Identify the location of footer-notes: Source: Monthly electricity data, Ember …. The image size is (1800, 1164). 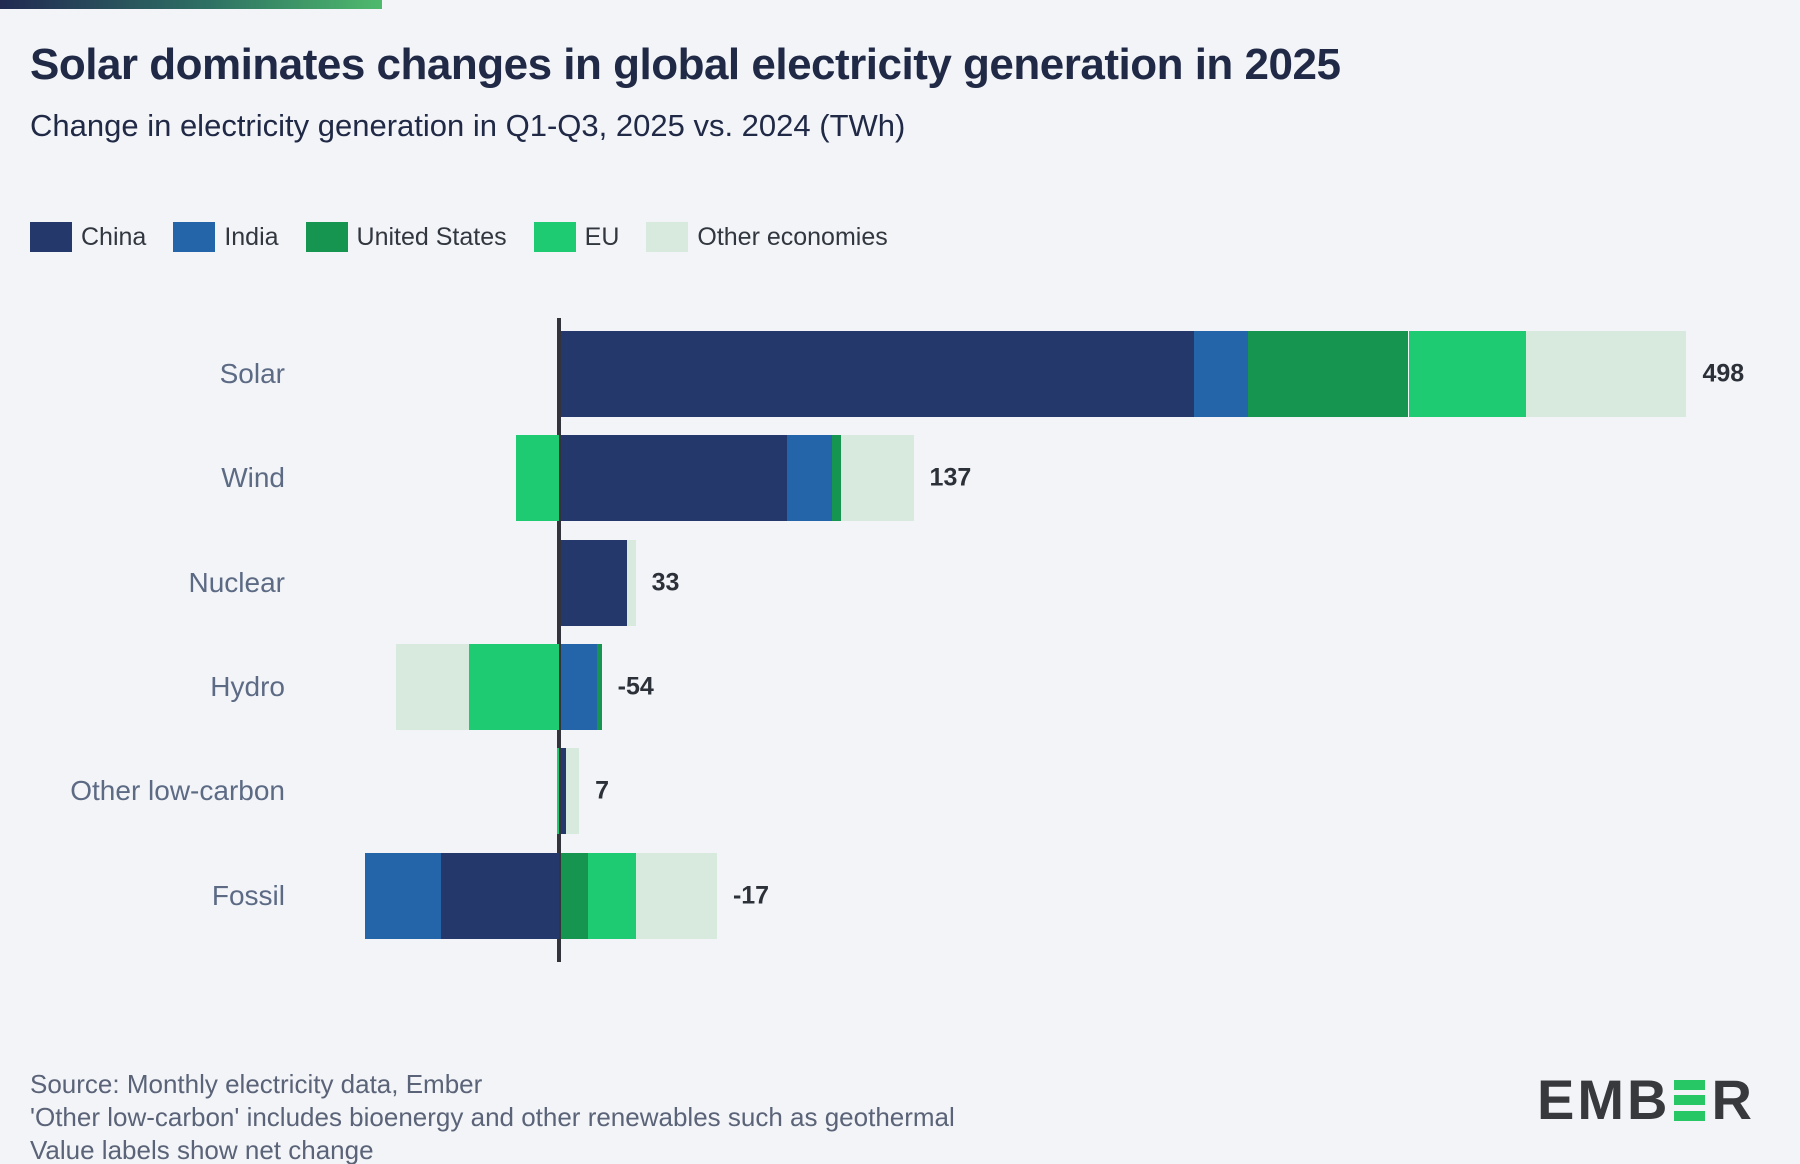
(492, 1116).